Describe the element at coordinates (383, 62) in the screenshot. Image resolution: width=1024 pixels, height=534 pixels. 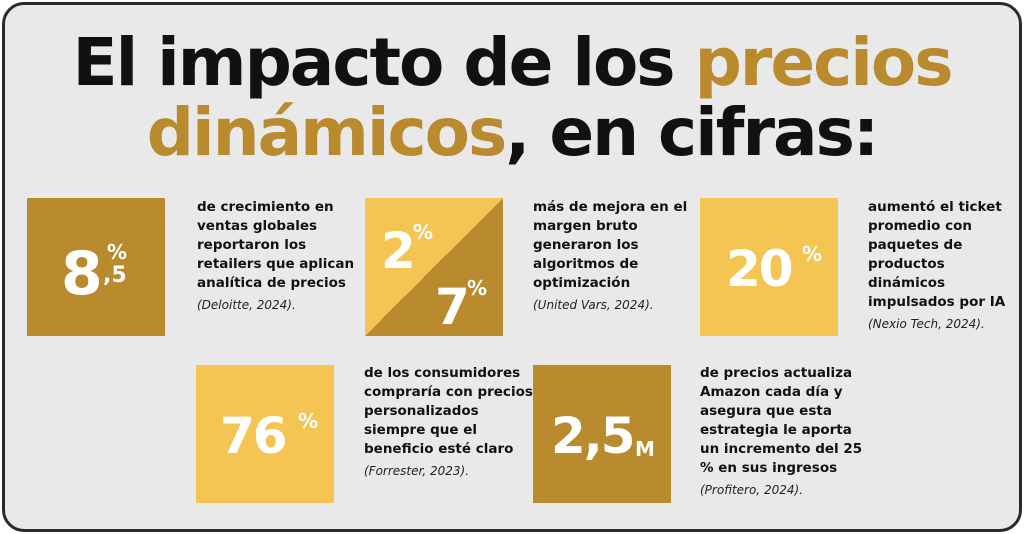
I see `title-text: El impacto de los` at that location.